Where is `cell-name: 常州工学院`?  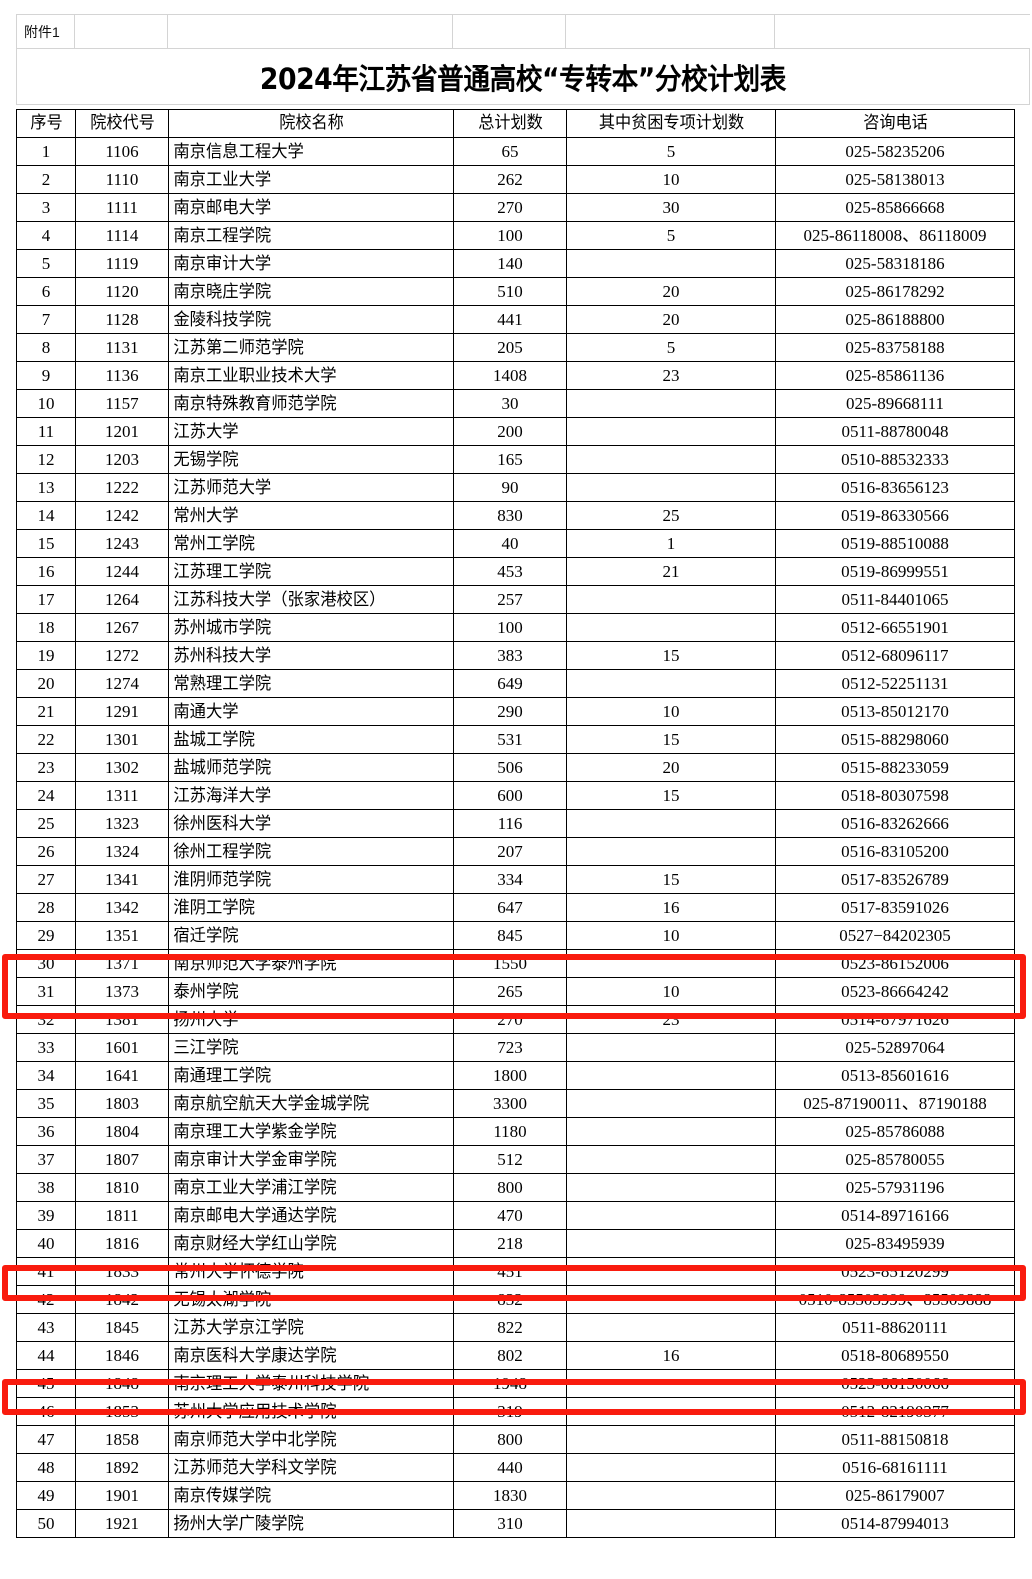
cell-name: 常州工学院 is located at coordinates (305, 543).